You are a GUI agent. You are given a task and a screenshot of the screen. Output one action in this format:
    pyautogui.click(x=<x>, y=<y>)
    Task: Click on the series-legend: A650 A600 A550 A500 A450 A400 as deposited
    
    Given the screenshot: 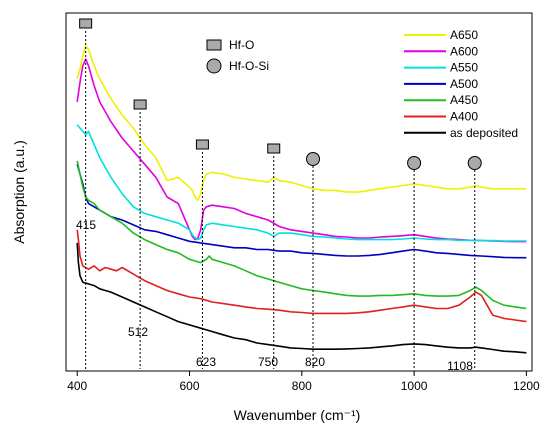 What is the action you would take?
    pyautogui.click(x=461, y=84)
    